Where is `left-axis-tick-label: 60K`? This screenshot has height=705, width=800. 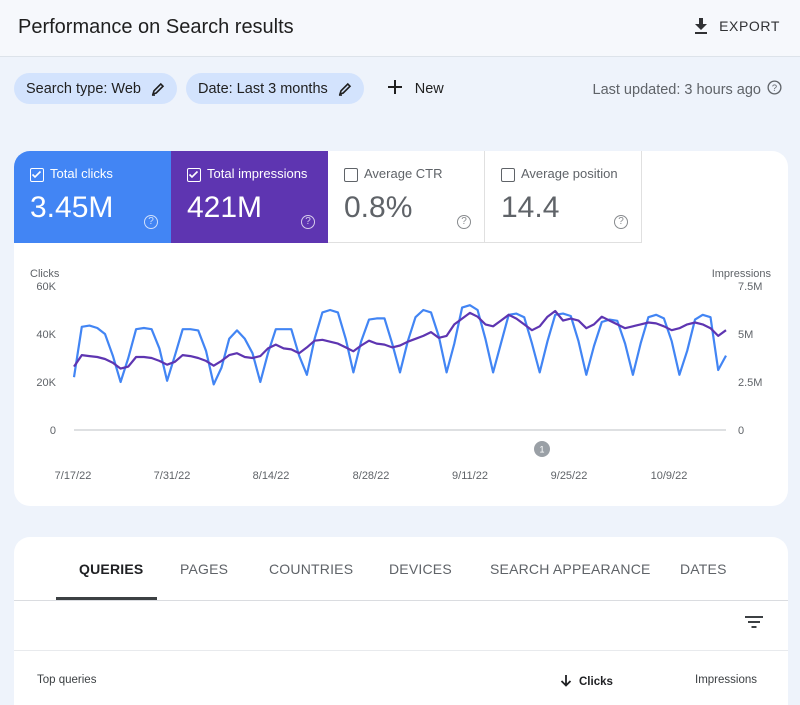
left-axis-tick-label: 60K is located at coordinates (46, 287).